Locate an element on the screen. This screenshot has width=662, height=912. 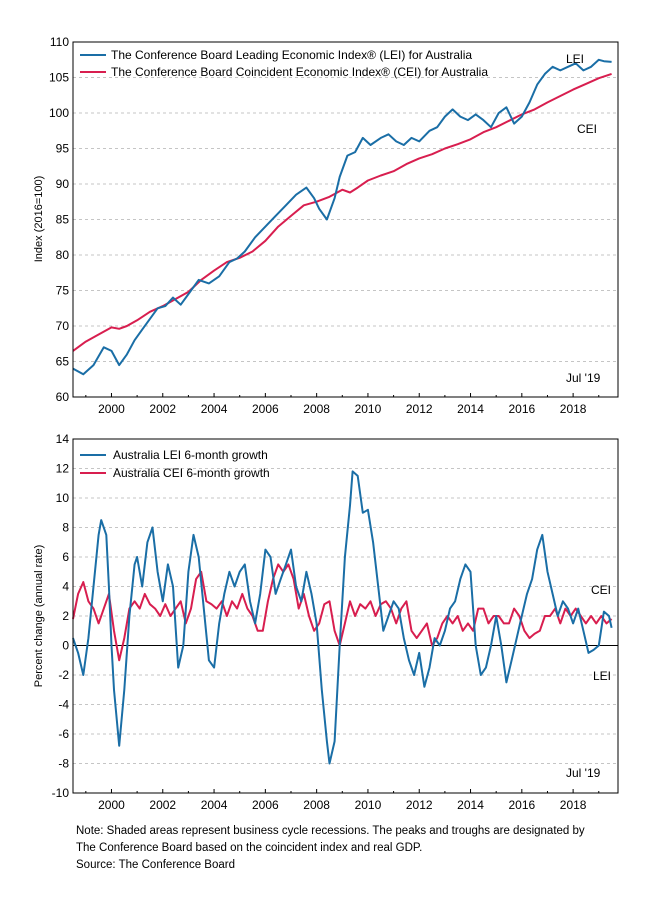
y-tick-label: 10 is located at coordinates (63, 498).